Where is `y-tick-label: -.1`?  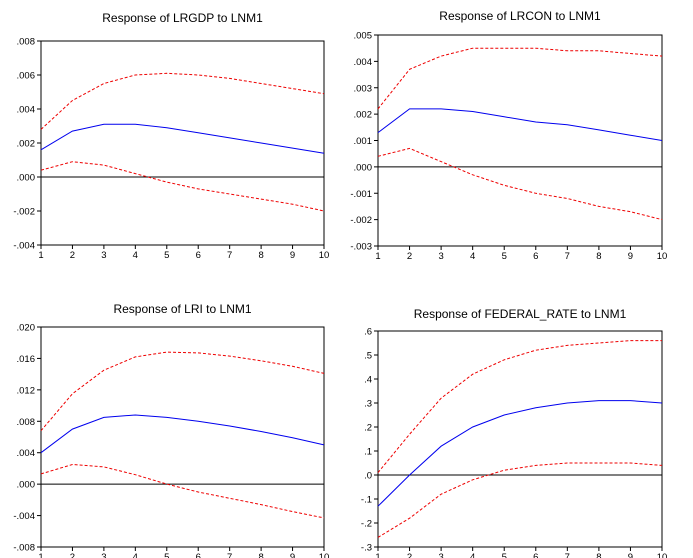 y-tick-label: -.1 is located at coordinates (366, 500).